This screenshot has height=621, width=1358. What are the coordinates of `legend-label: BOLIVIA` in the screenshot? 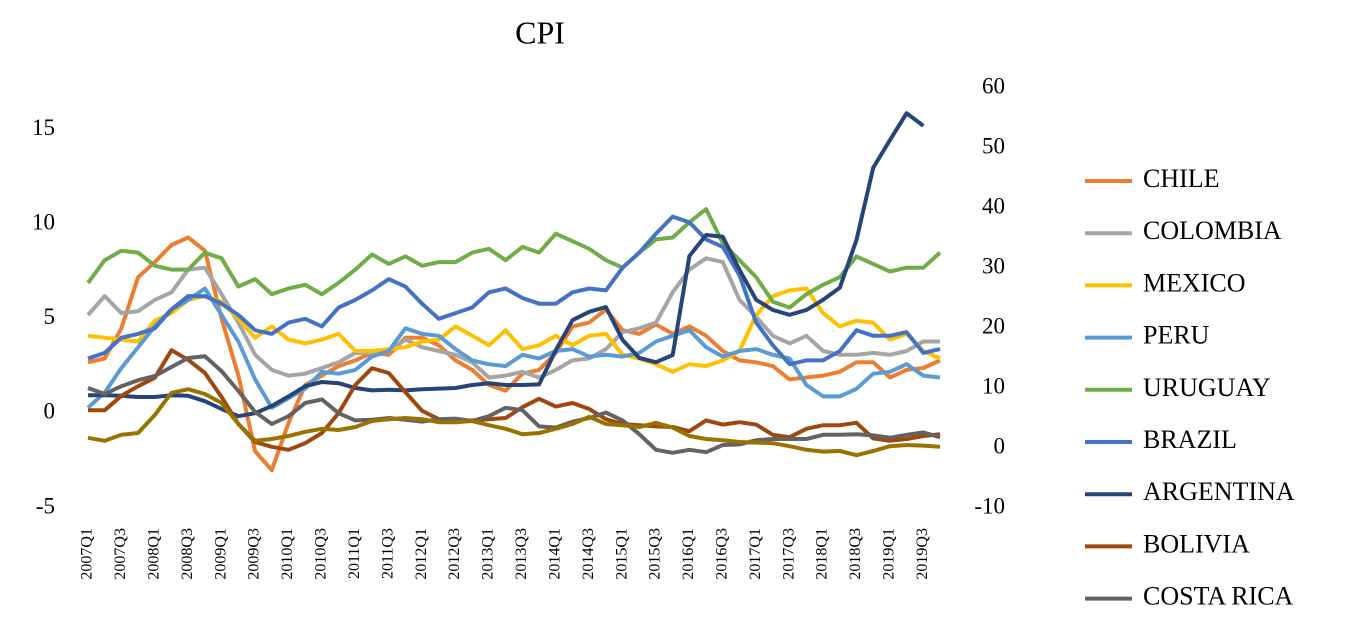 It's located at (1196, 543).